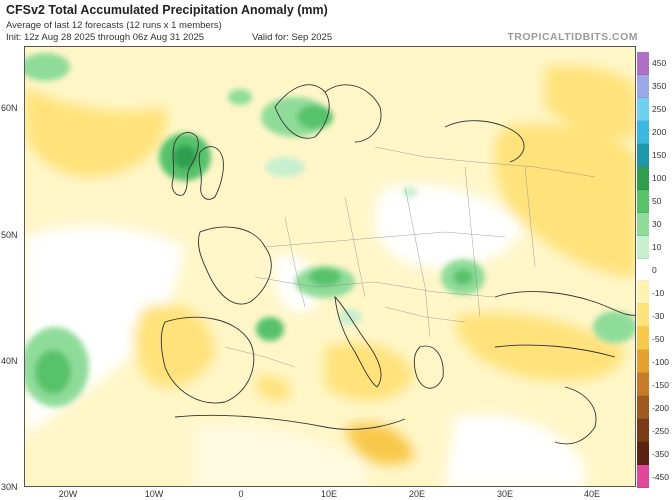  What do you see at coordinates (592, 494) in the screenshot?
I see `lon-label-40e: 40E` at bounding box center [592, 494].